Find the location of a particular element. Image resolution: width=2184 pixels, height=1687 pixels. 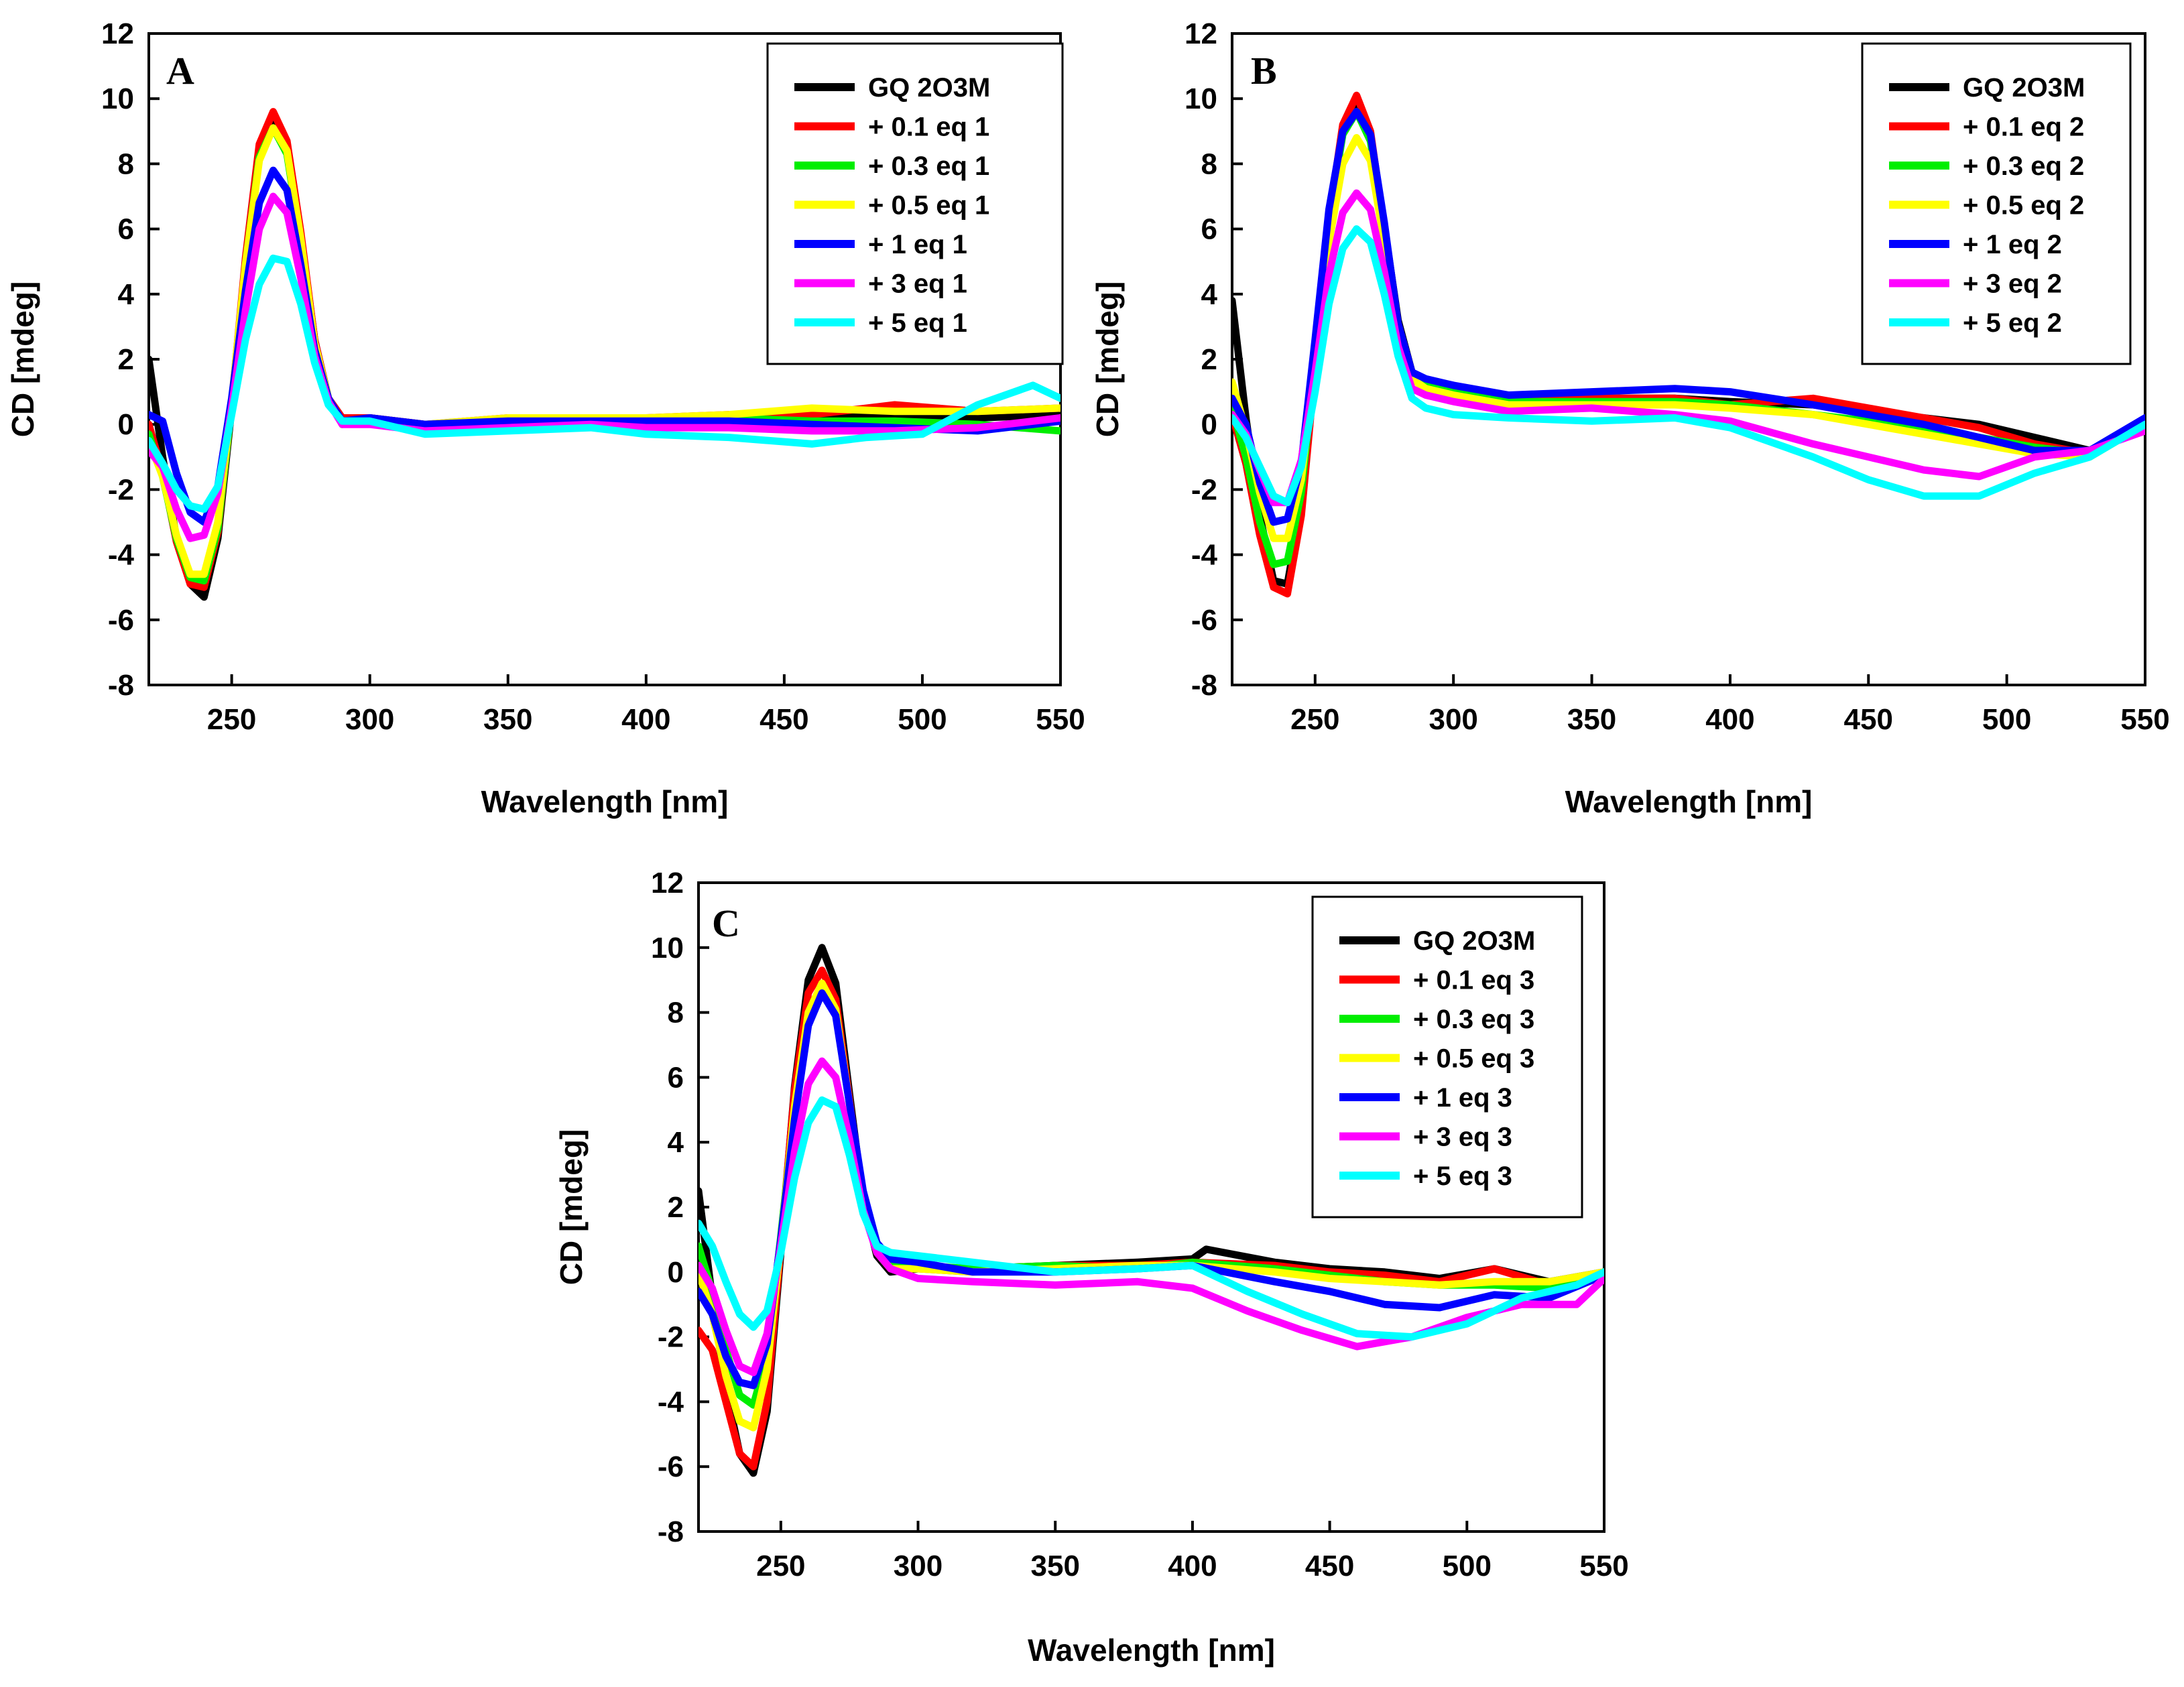

legend-label: + 5 eq 1 is located at coordinates (917, 323).